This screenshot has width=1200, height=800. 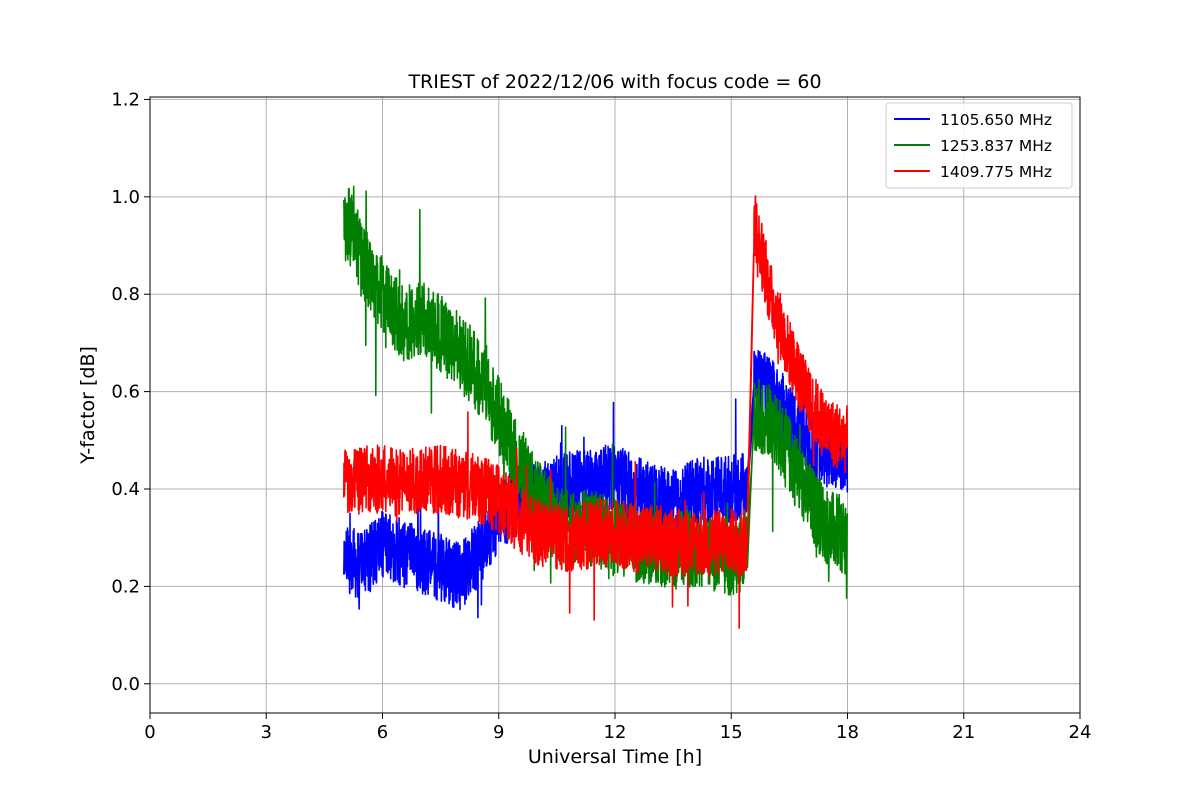 What do you see at coordinates (266, 732) in the screenshot?
I see `x-tick-label: 3` at bounding box center [266, 732].